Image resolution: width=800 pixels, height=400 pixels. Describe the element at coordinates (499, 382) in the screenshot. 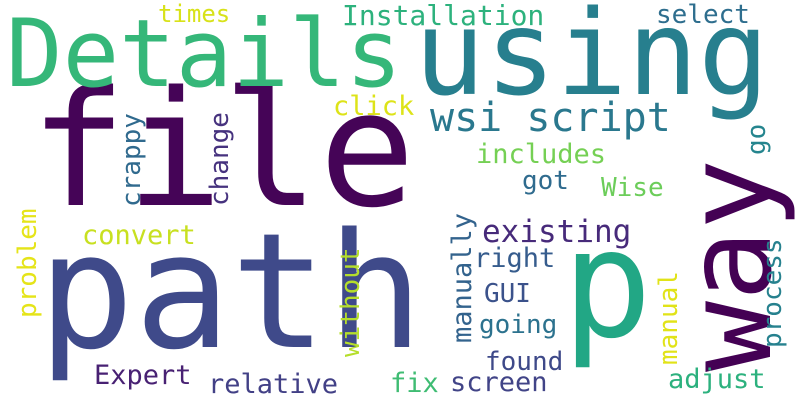

I see `word-screen: screen` at that location.